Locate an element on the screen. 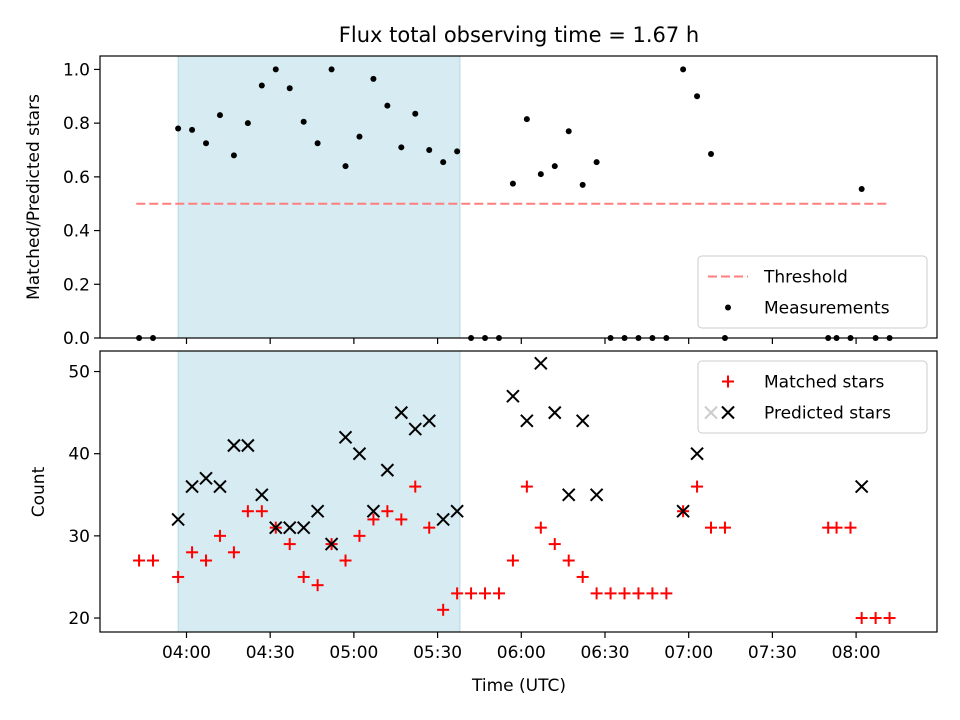  x-tick-label: 06:00 is located at coordinates (521, 653).